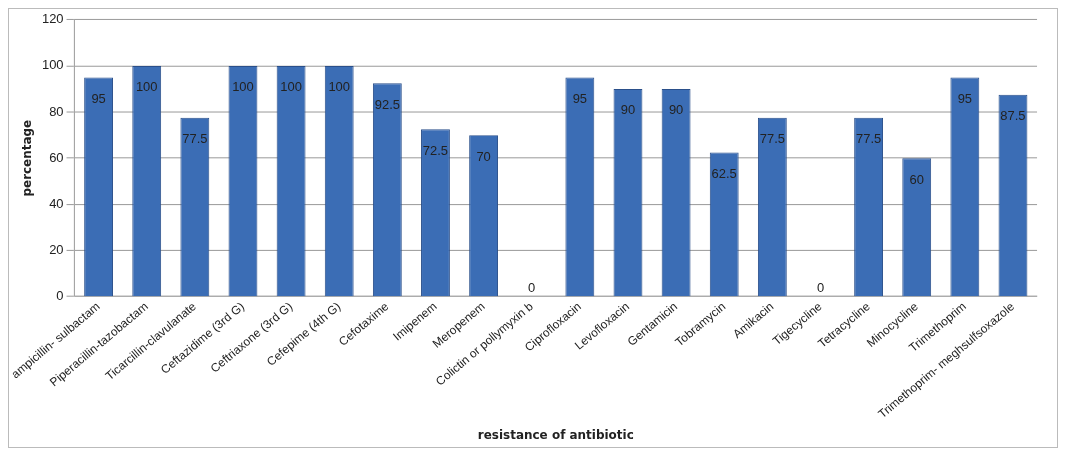  What do you see at coordinates (483, 156) in the screenshot?
I see `data-label: 70` at bounding box center [483, 156].